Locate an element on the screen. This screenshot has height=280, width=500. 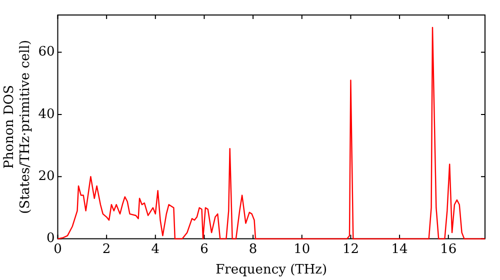
x-axis-title: Frequency (THz) is located at coordinates (272, 270).